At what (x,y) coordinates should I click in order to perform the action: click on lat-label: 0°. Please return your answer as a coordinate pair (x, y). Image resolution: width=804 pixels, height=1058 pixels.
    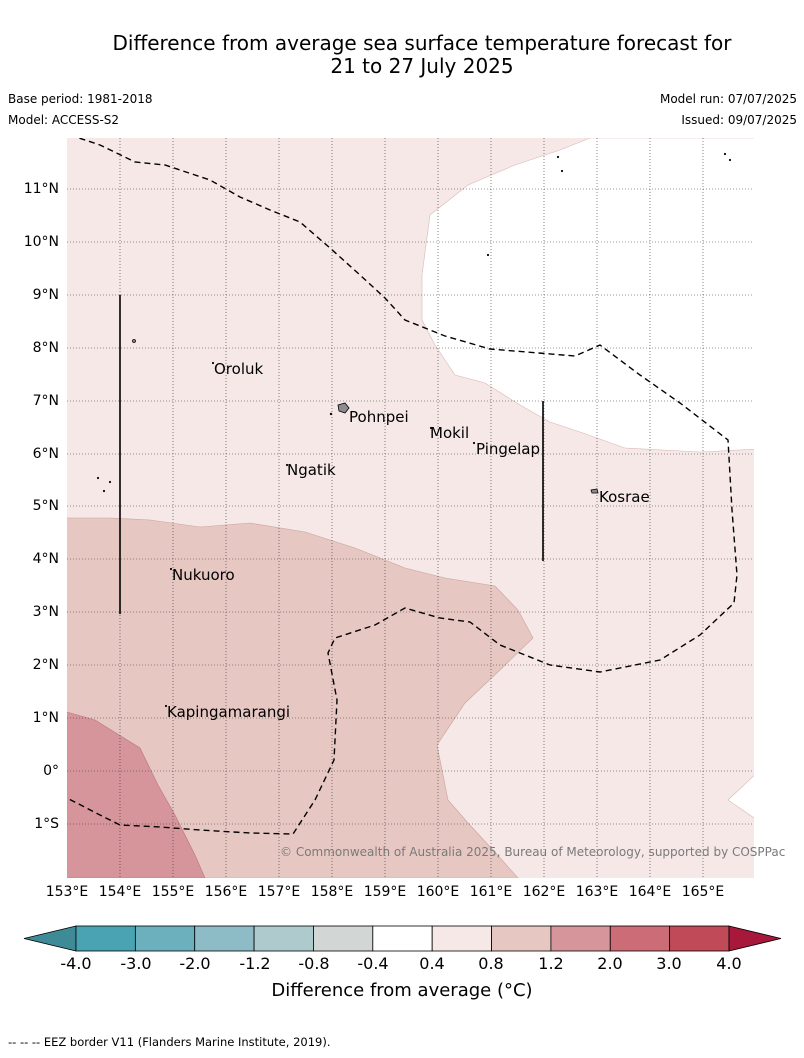
    Looking at the image, I should click on (51, 771).